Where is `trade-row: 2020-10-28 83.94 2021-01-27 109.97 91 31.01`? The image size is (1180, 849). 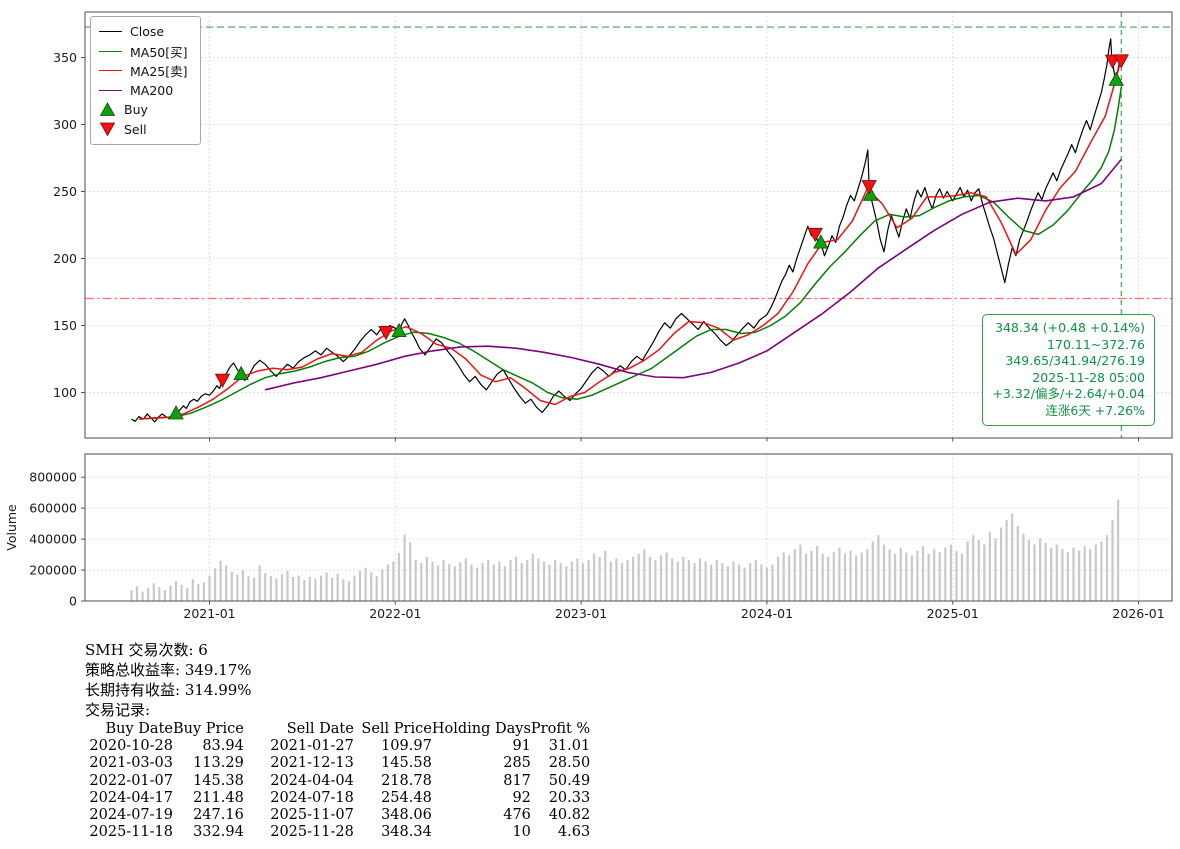 trade-row: 2020-10-28 83.94 2021-01-27 109.97 91 31.01 is located at coordinates (337, 746).